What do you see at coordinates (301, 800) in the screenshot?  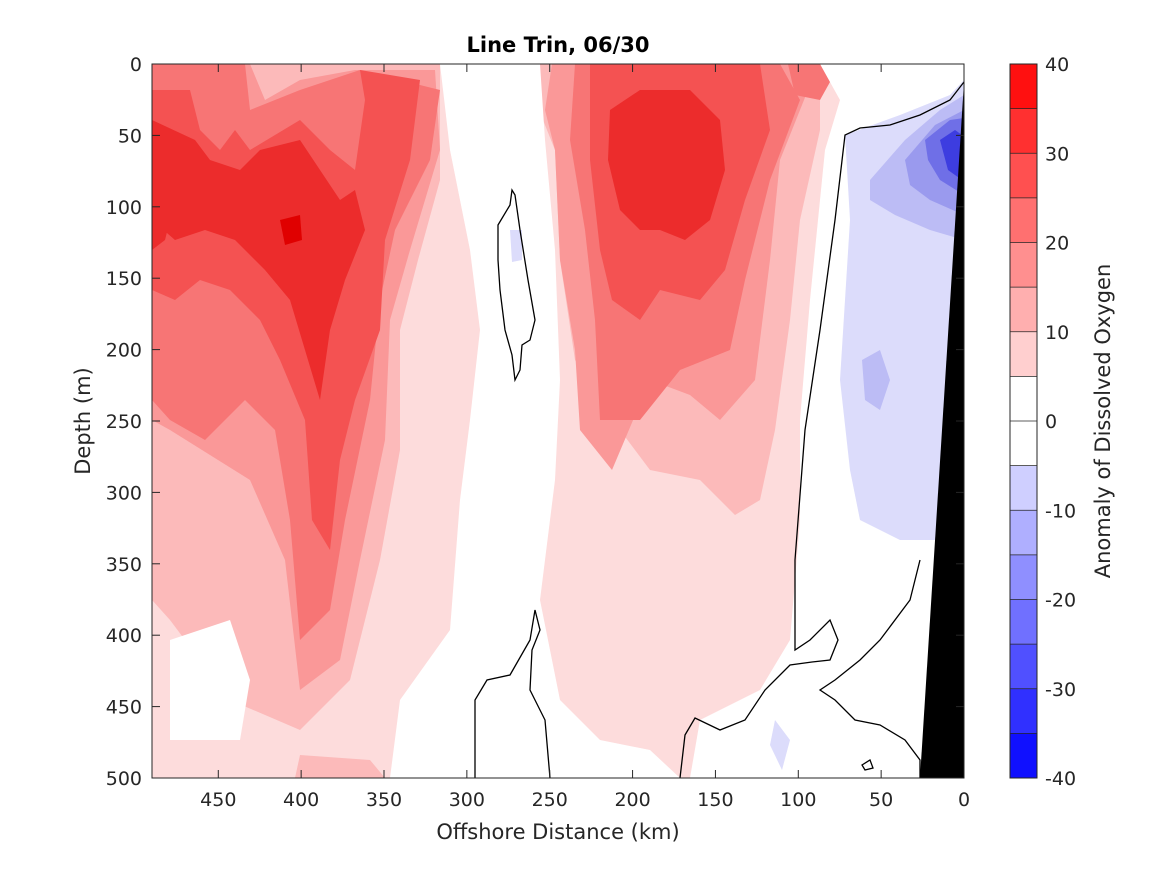 I see `x-tick-label: 400` at bounding box center [301, 800].